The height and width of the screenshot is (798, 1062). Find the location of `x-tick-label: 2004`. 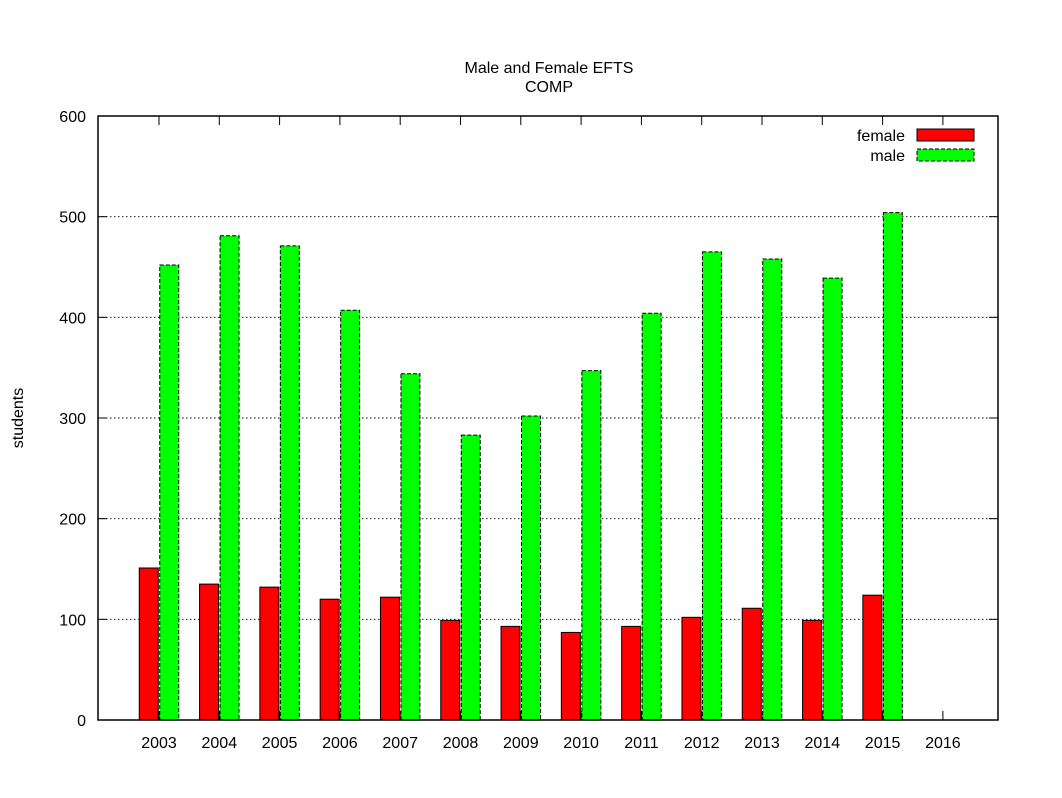

x-tick-label: 2004 is located at coordinates (220, 743).